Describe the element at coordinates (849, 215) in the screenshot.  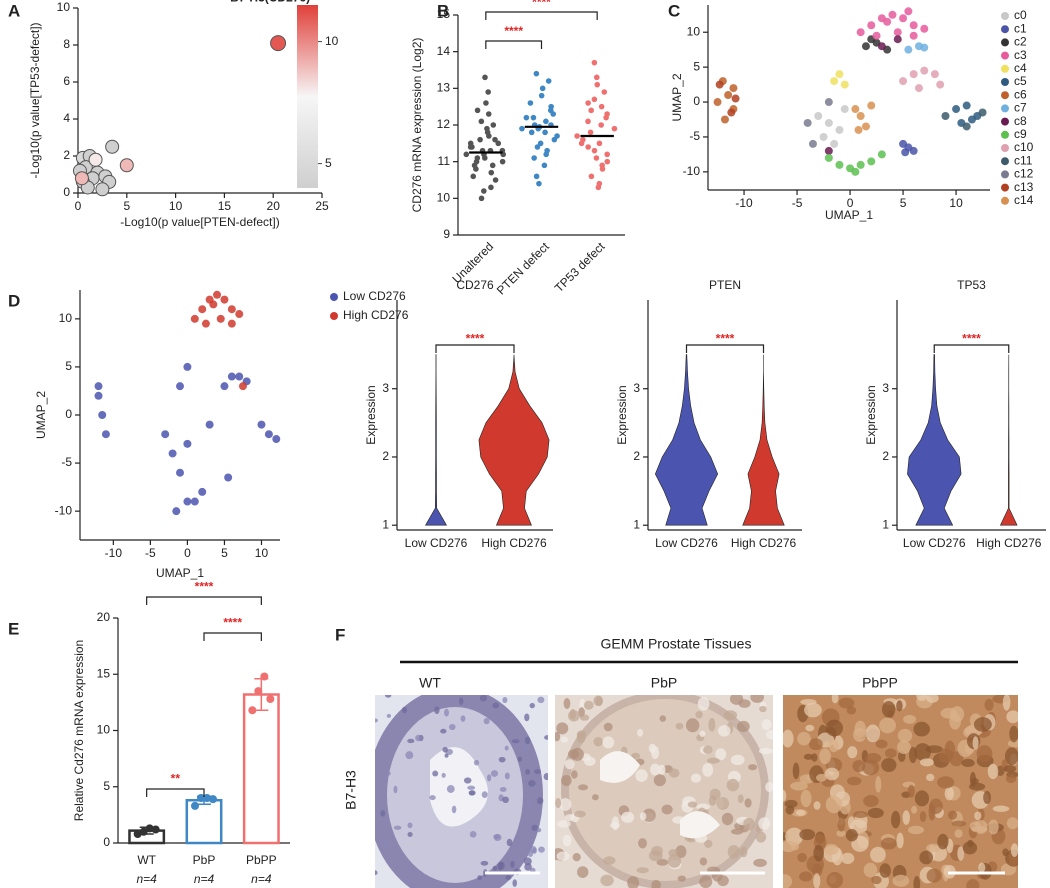
I see `x-axis-label: UMAP_1` at that location.